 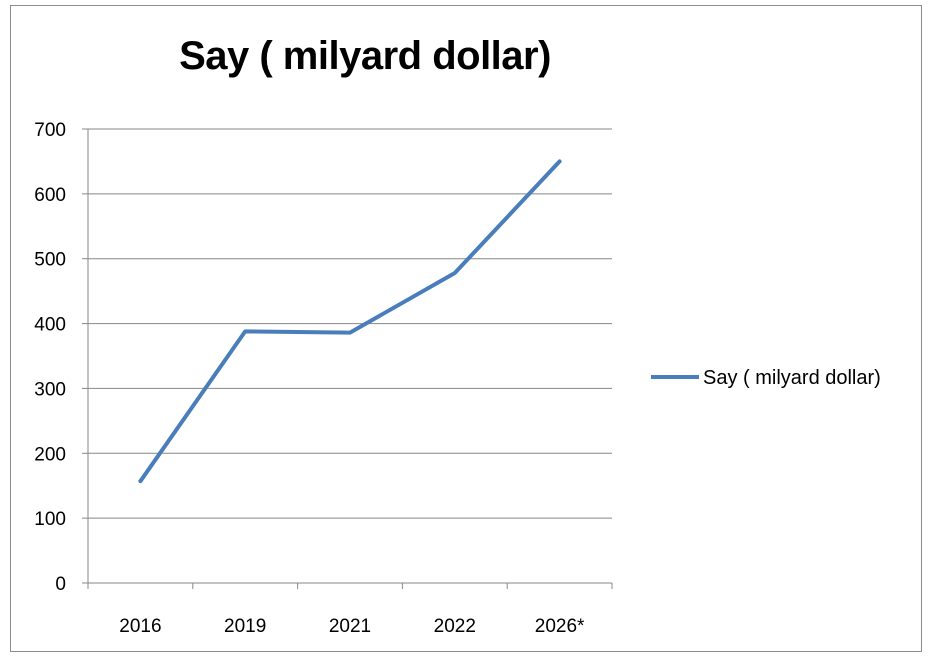 I want to click on y-tick-label: 700, so click(x=50, y=130).